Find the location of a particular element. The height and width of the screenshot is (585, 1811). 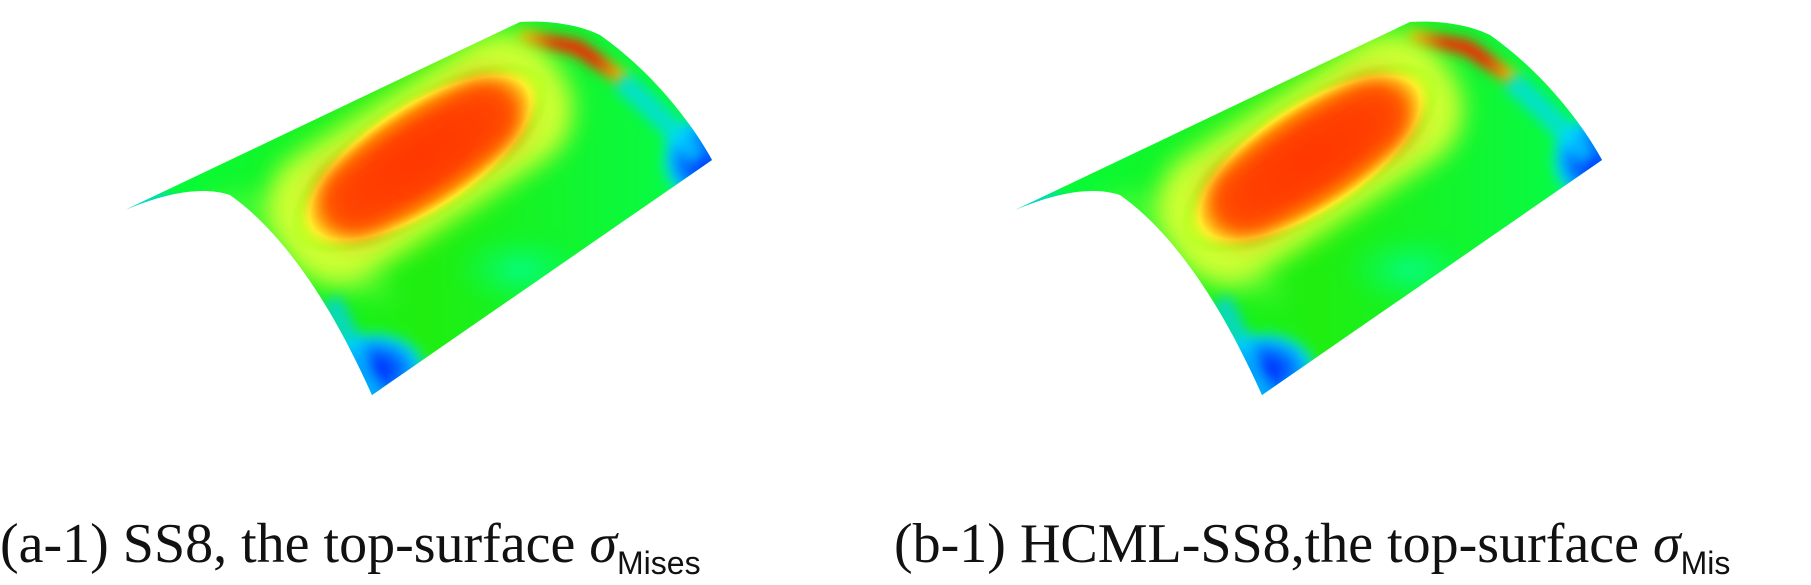

caption-label: (a-1) SS8, the top-surface is located at coordinates (295, 544).